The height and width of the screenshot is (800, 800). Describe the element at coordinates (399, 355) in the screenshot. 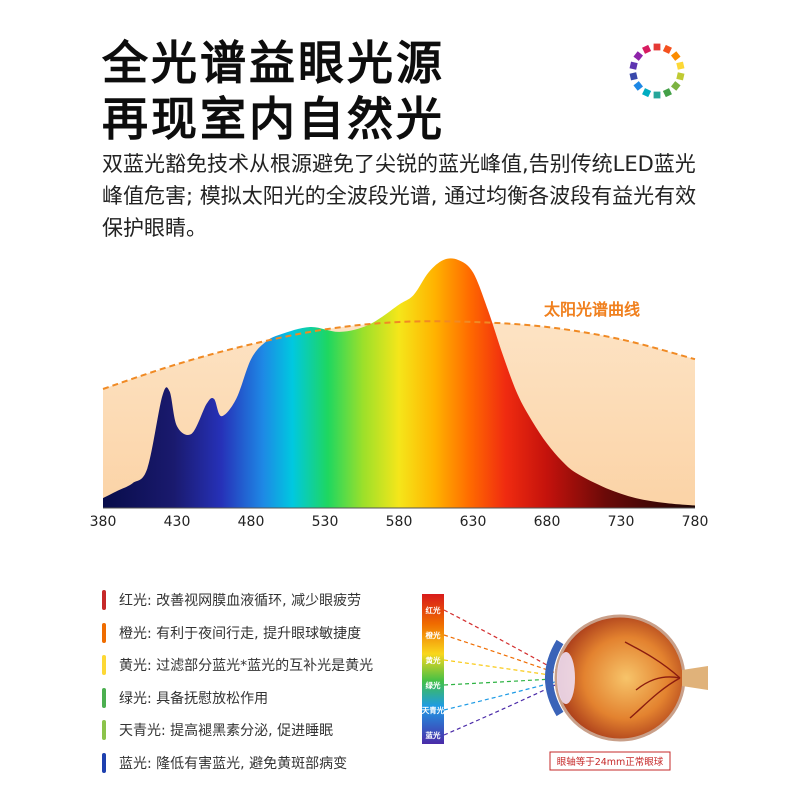

I see `sun-spectrum-line` at that location.